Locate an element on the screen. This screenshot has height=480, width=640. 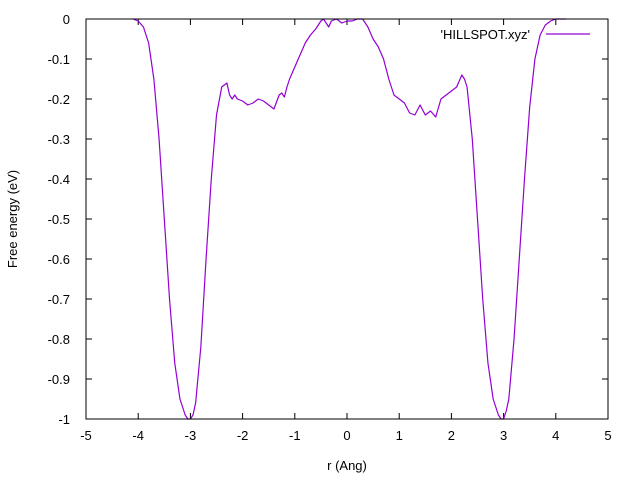
y-tick-label: -0.2 is located at coordinates (59, 99).